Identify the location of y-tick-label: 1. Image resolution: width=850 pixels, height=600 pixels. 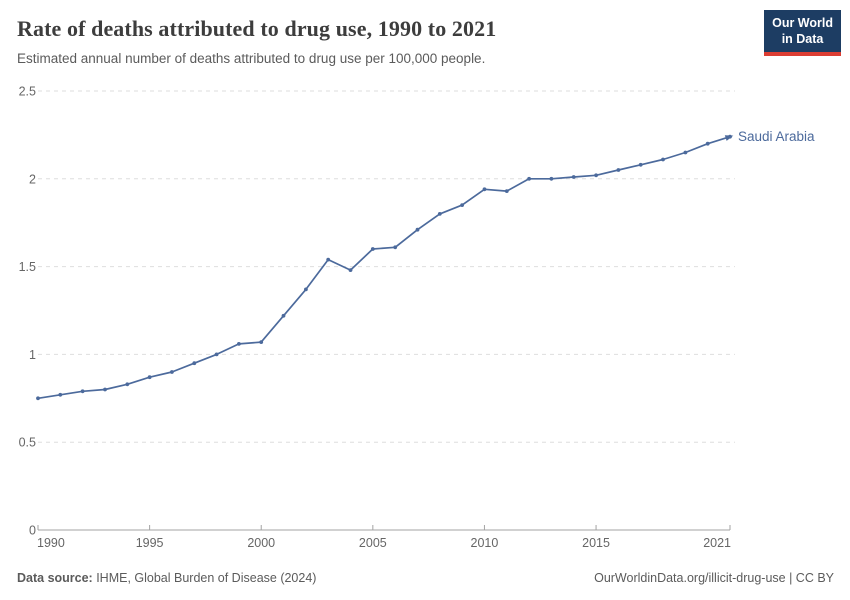
(32, 355).